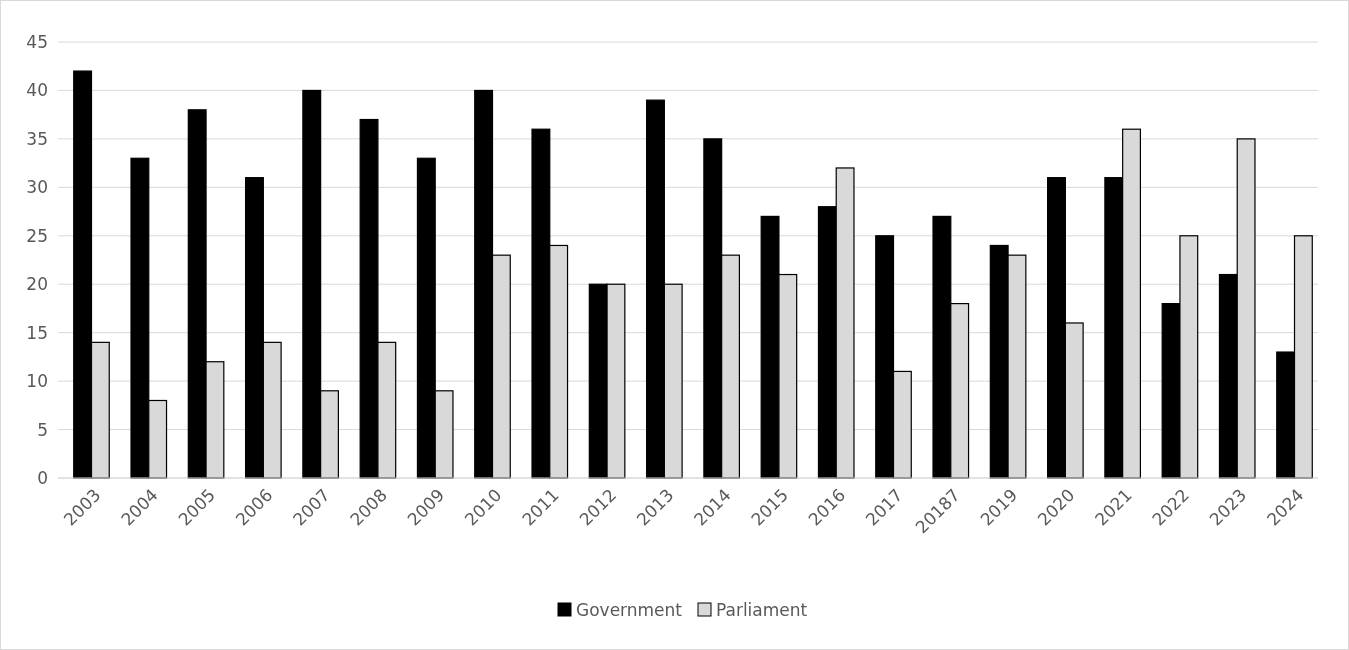 Image resolution: width=1349 pixels, height=650 pixels. What do you see at coordinates (42, 429) in the screenshot?
I see `y-tick-label: 5` at bounding box center [42, 429].